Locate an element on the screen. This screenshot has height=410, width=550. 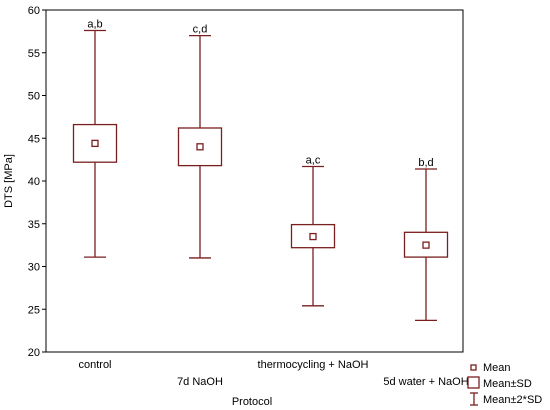
y-tick-label: 55 is located at coordinates (34, 54).